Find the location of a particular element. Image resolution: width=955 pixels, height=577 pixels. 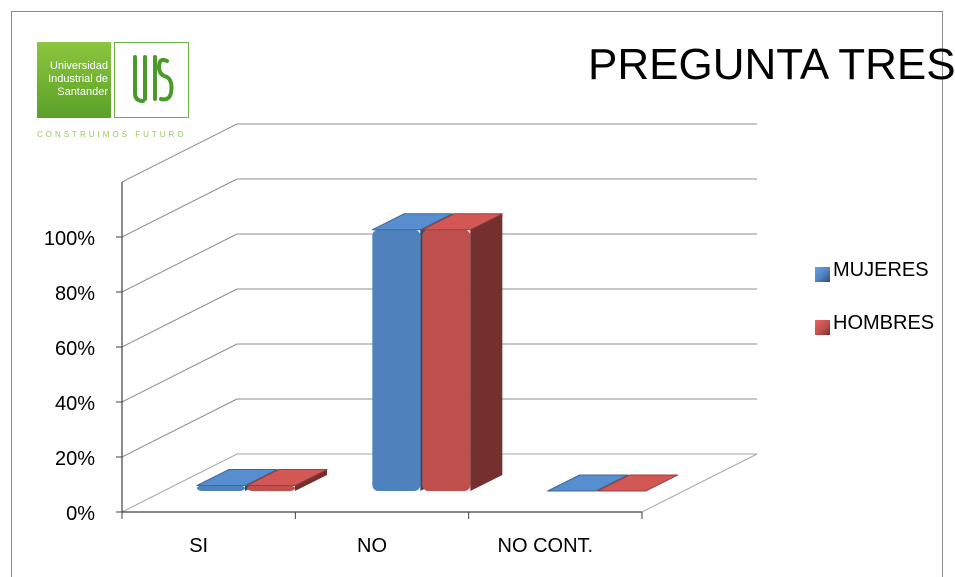

uis-emblem-icon is located at coordinates (153, 79).